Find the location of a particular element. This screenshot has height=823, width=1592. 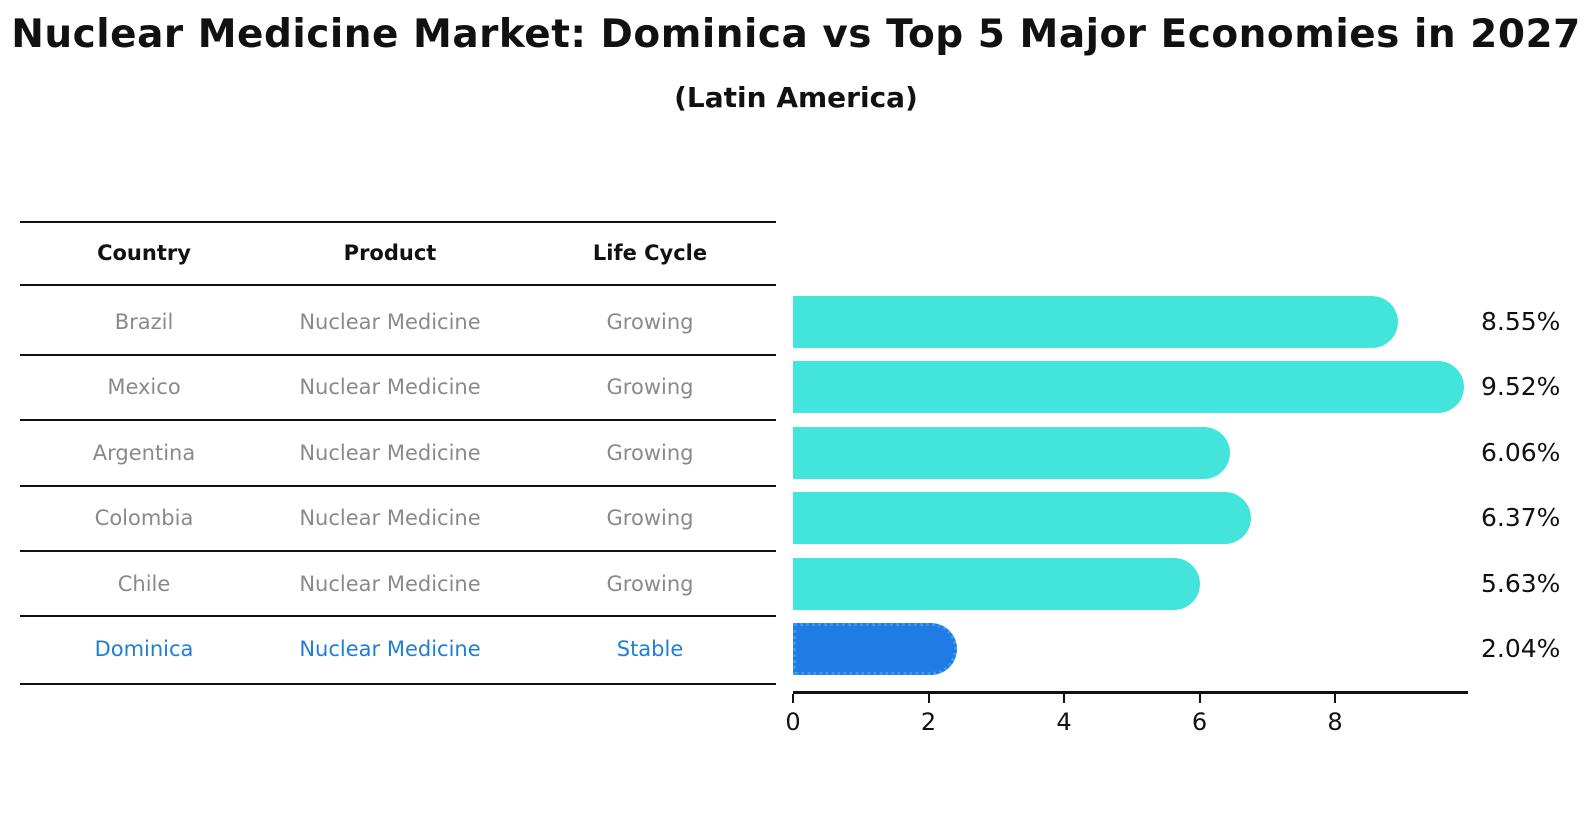

column-header-product: Product is located at coordinates (390, 253).